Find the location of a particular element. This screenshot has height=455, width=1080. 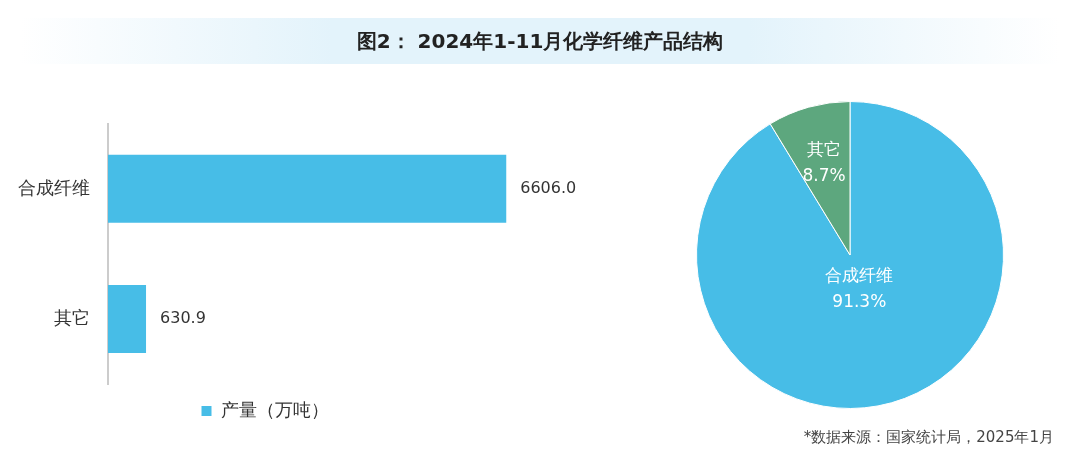

data-label: 8.7% is located at coordinates (824, 175).